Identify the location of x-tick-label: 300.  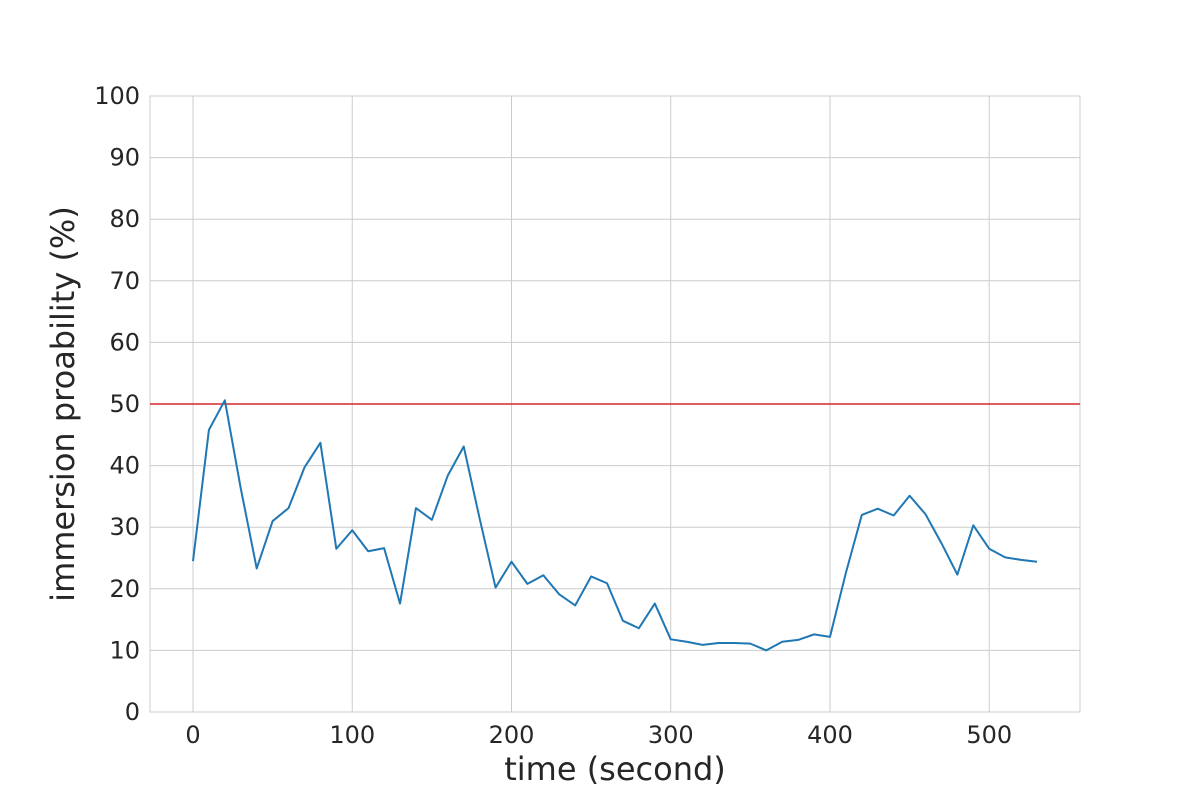
(671, 735).